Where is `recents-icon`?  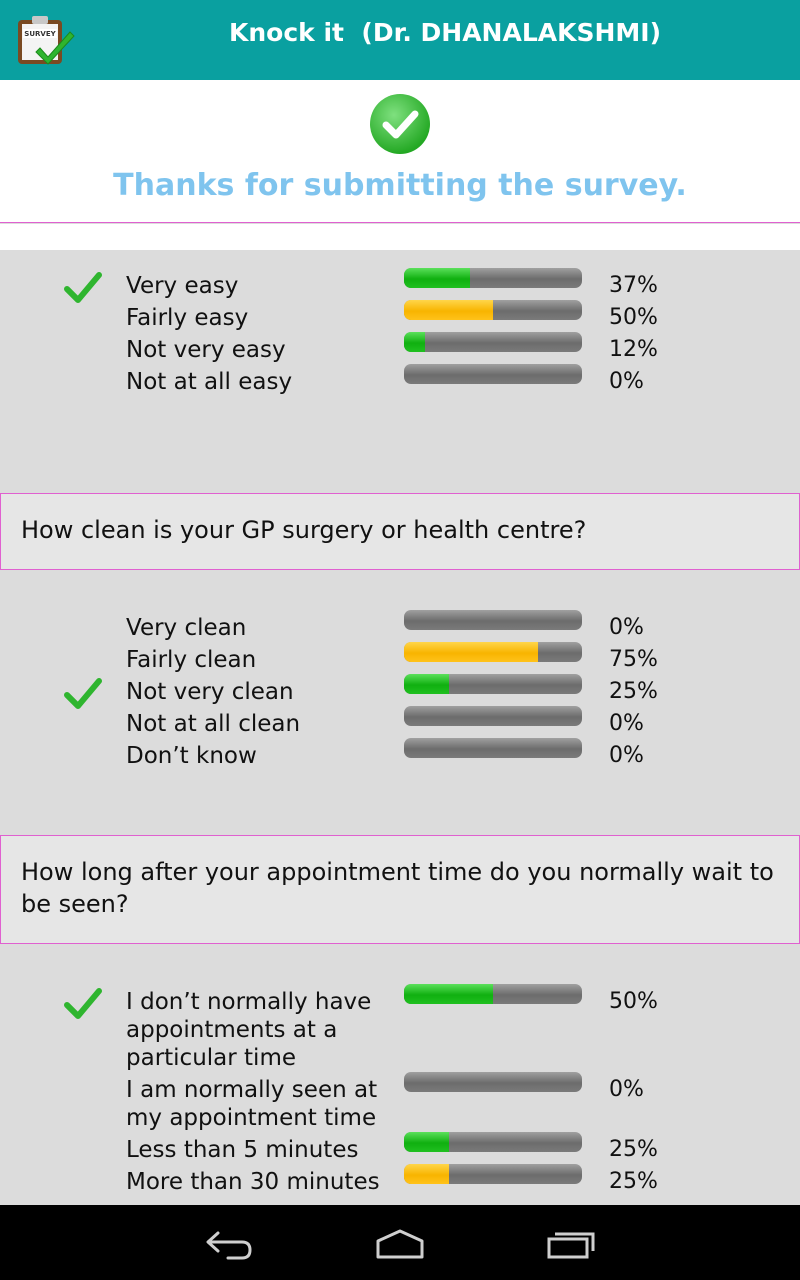 recents-icon is located at coordinates (571, 1243).